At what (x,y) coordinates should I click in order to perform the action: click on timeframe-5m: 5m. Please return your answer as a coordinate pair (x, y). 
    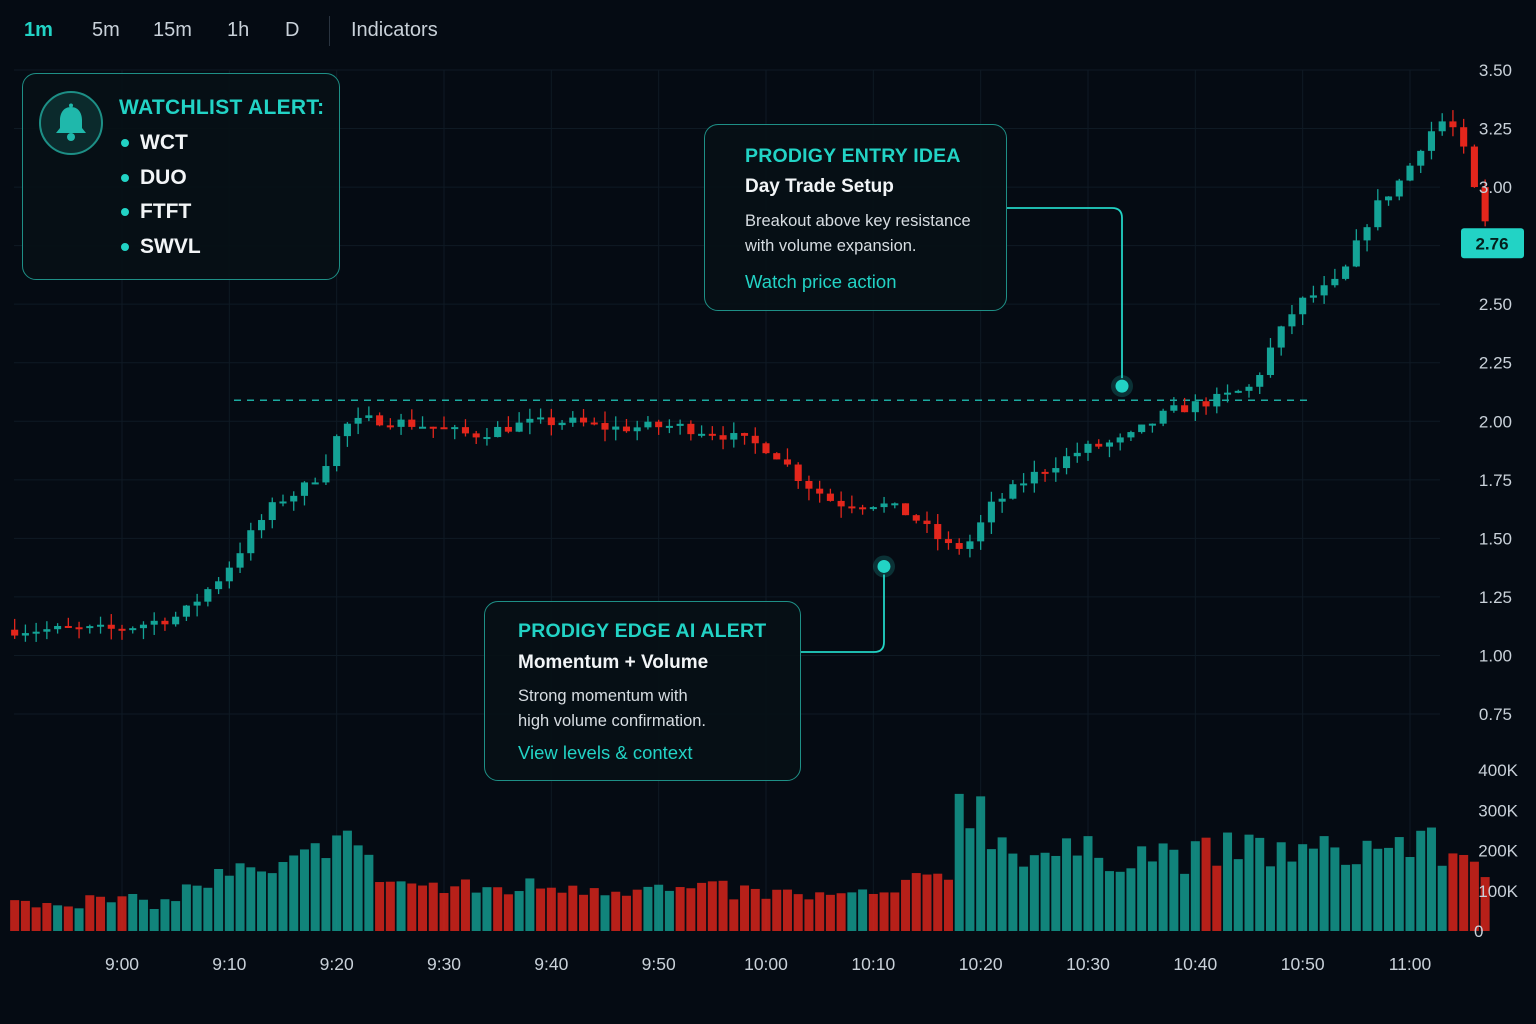
    Looking at the image, I should click on (106, 30).